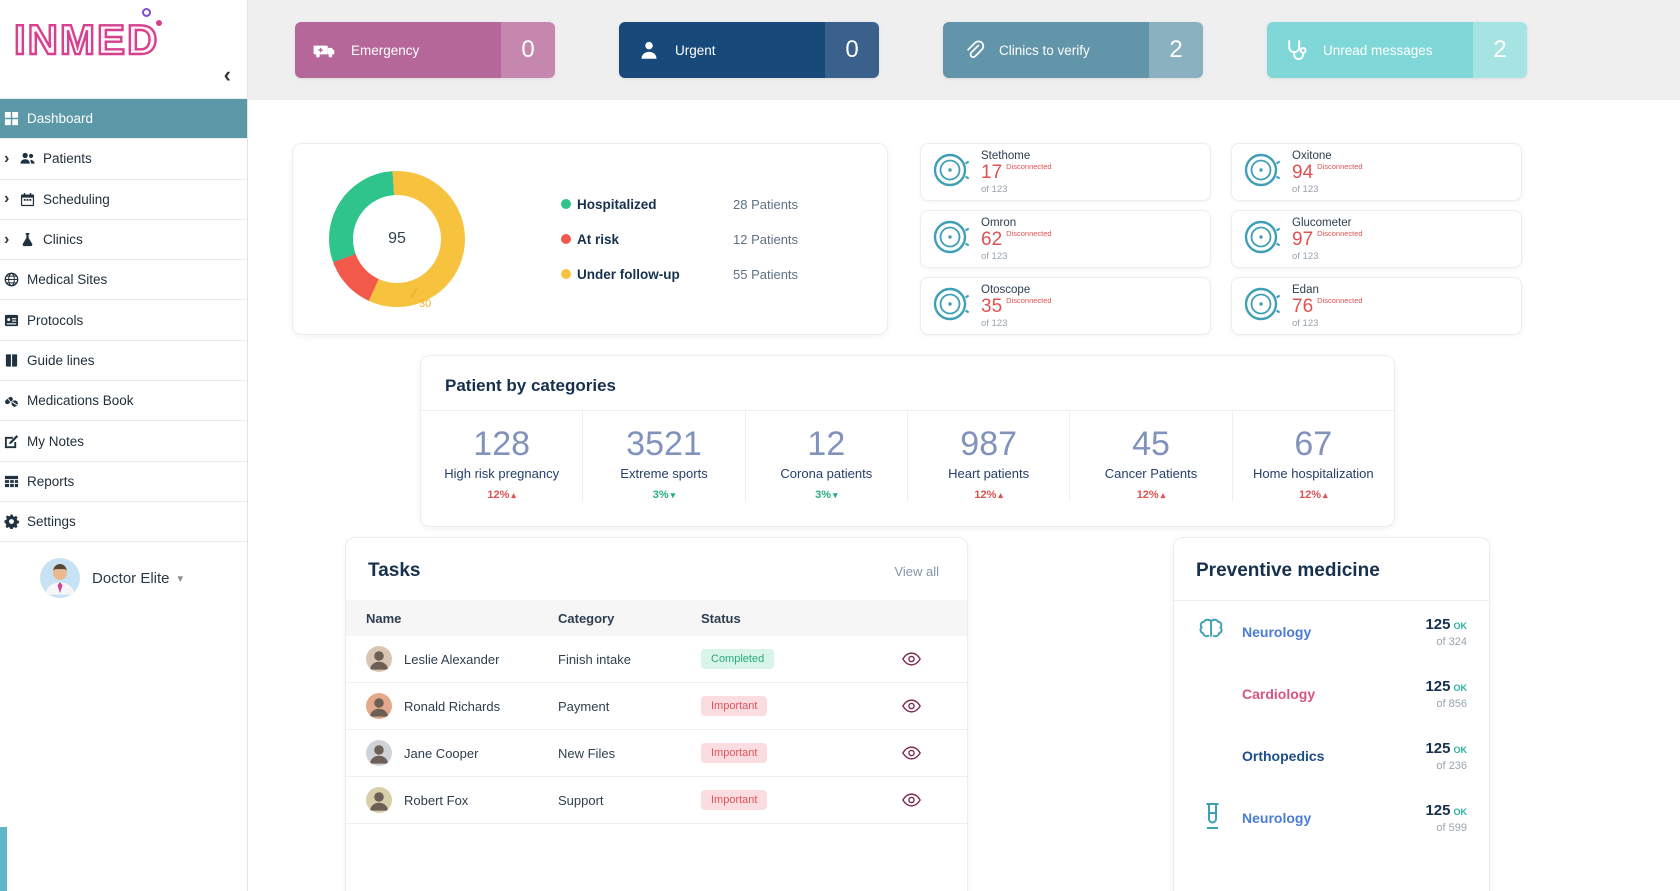 Image resolution: width=1680 pixels, height=891 pixels. What do you see at coordinates (123, 578) in the screenshot?
I see `user-menu: Doctor Elite ▾` at bounding box center [123, 578].